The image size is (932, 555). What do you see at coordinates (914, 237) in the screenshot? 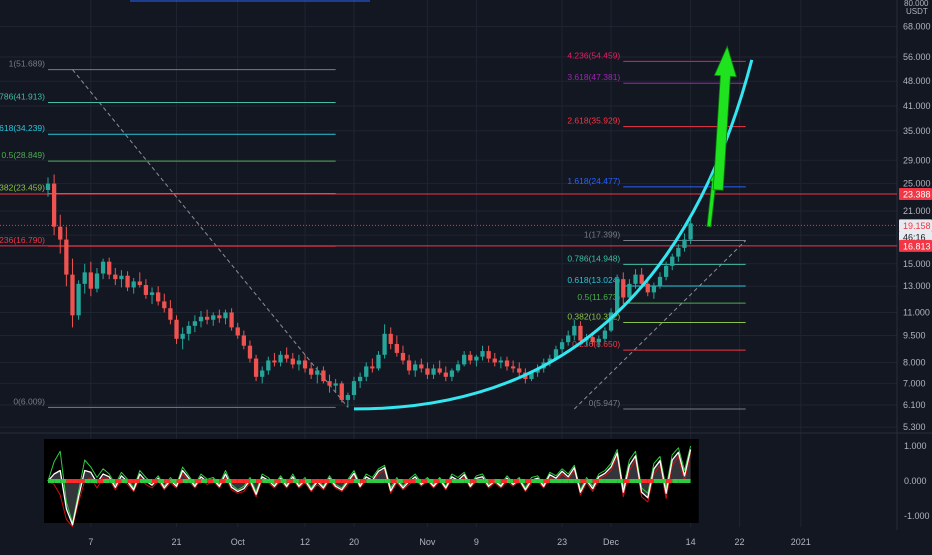
I see `price-badge-label: 46:16` at bounding box center [914, 237].